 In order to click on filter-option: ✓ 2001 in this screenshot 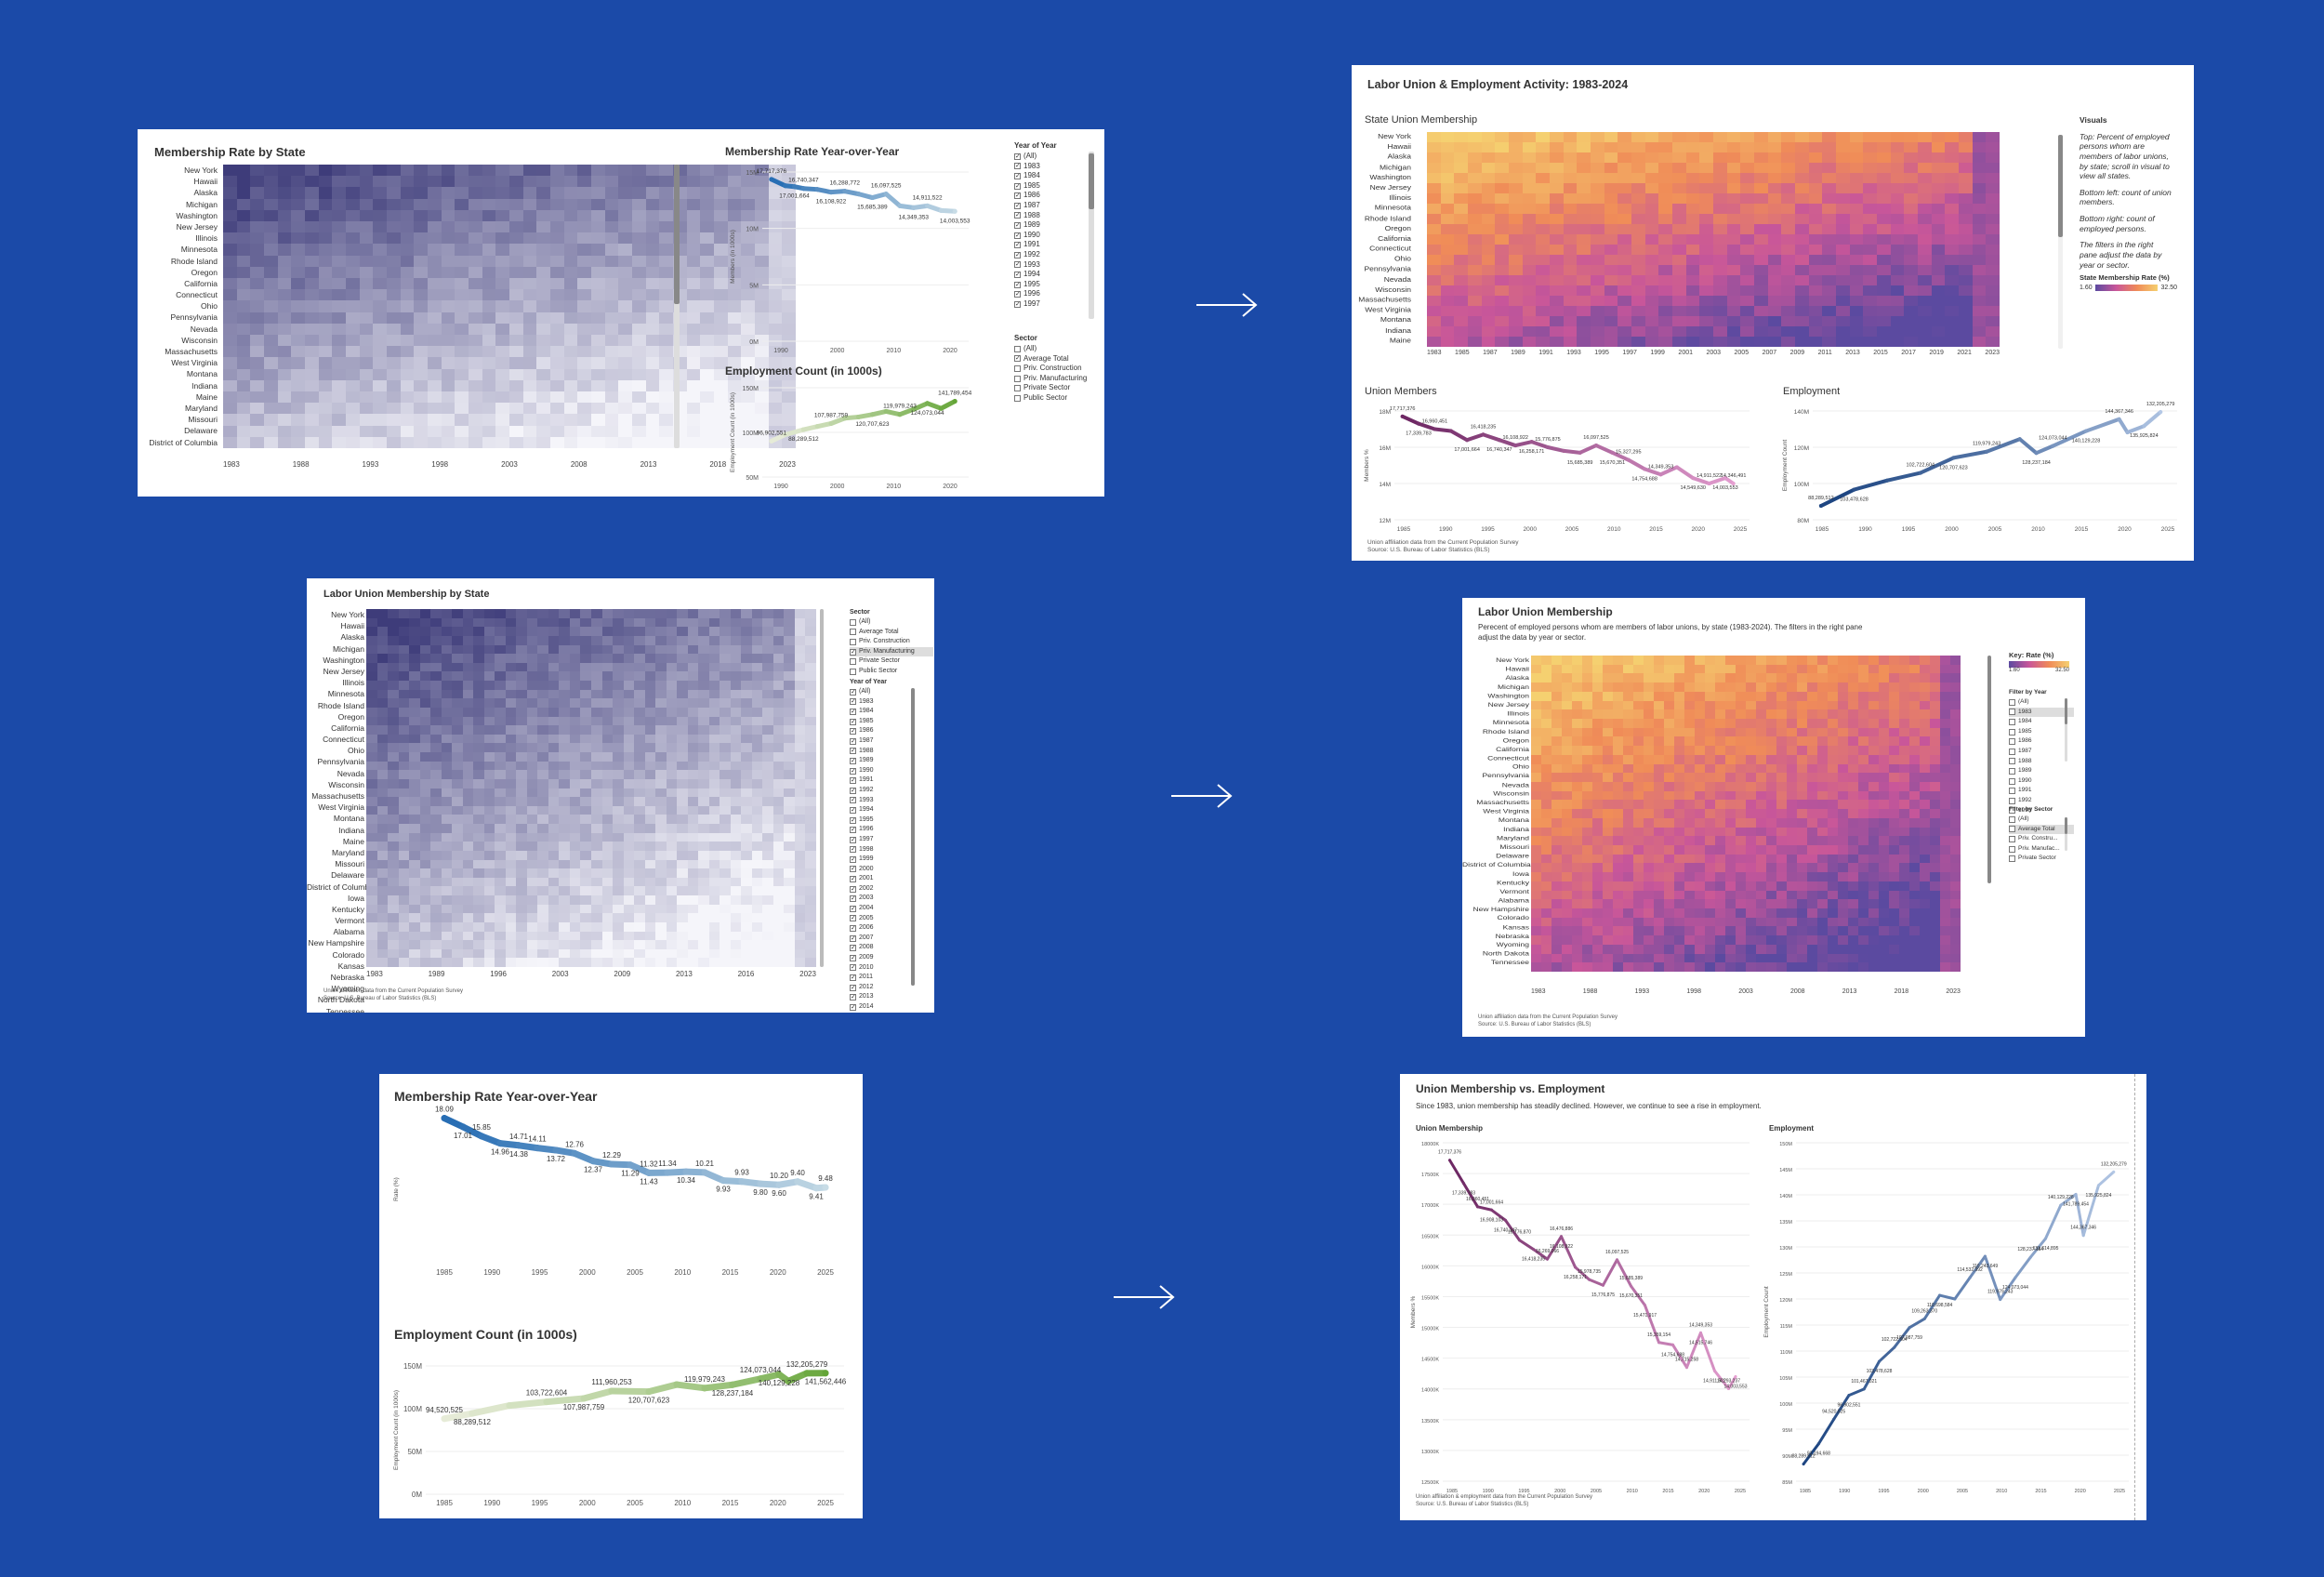, I will do `click(862, 879)`.